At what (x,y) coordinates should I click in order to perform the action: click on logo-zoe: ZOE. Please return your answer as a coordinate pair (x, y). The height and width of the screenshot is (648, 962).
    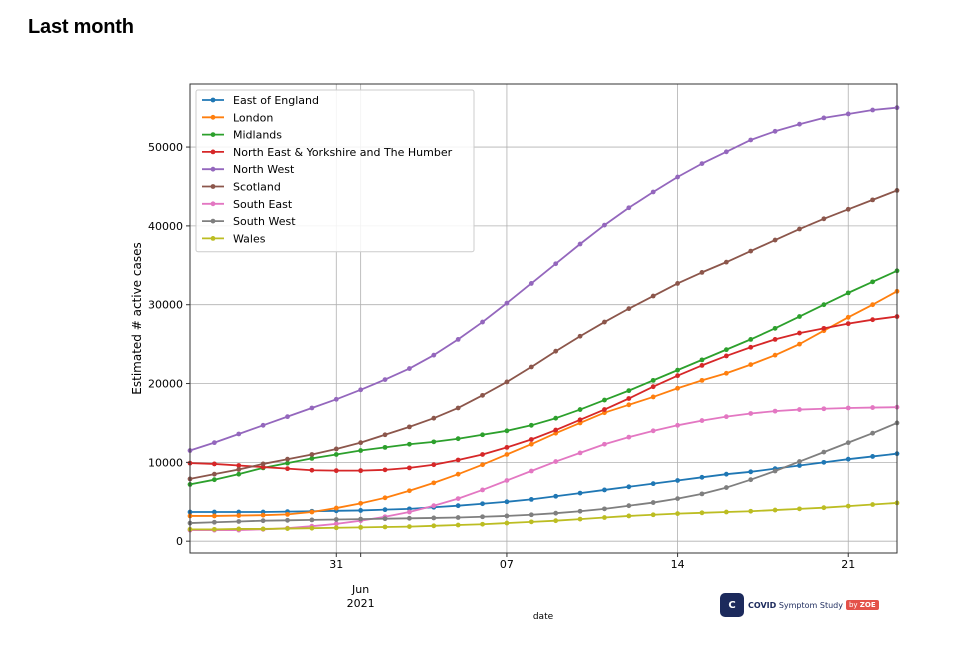
    Looking at the image, I should click on (867, 605).